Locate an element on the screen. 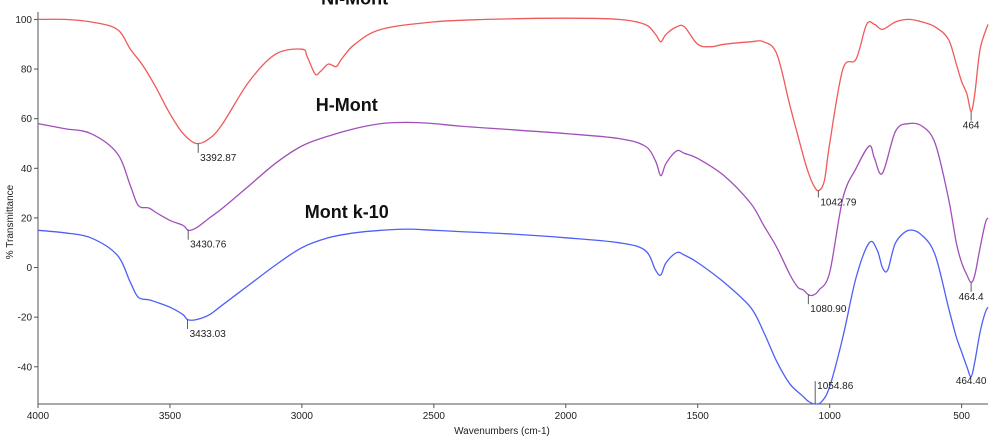  peak-label: 1080.90 is located at coordinates (828, 309).